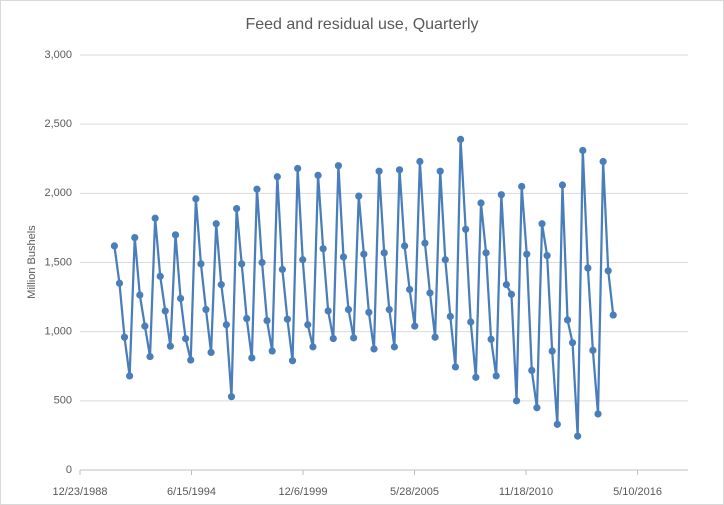  Describe the element at coordinates (32, 262) in the screenshot. I see `y-axis-label: Million Bushels` at that location.